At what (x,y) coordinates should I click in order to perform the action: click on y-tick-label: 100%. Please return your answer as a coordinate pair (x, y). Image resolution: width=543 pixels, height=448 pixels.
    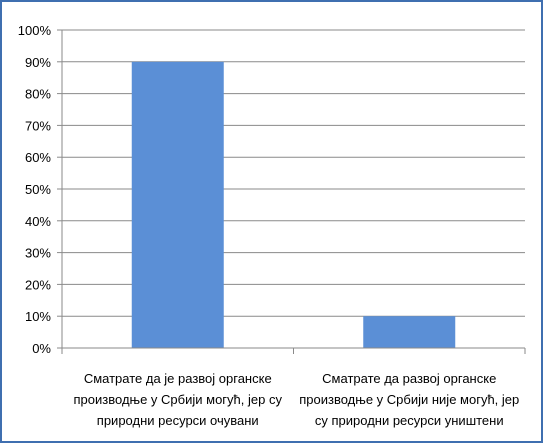
    Looking at the image, I should click on (35, 30).